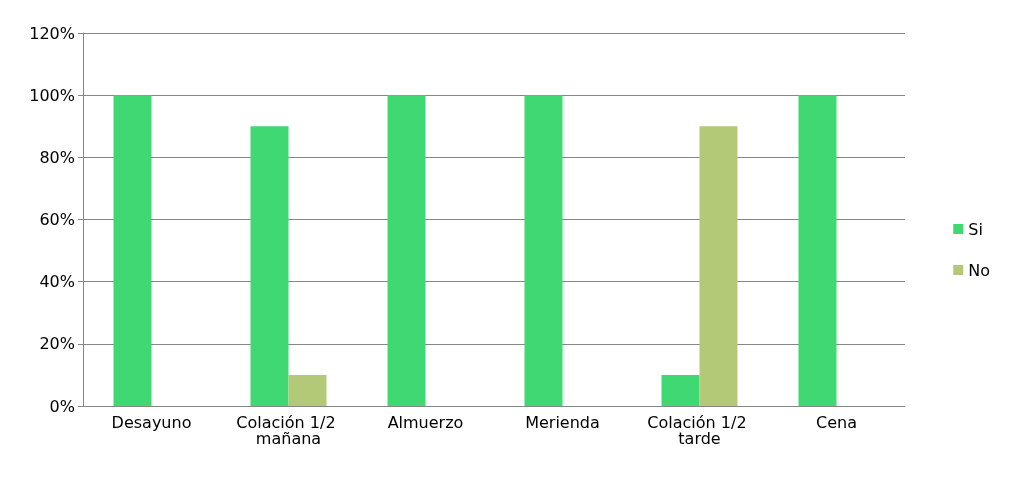  What do you see at coordinates (288, 430) in the screenshot?
I see `x-tick-label: Colación 1/2 mañana` at bounding box center [288, 430].